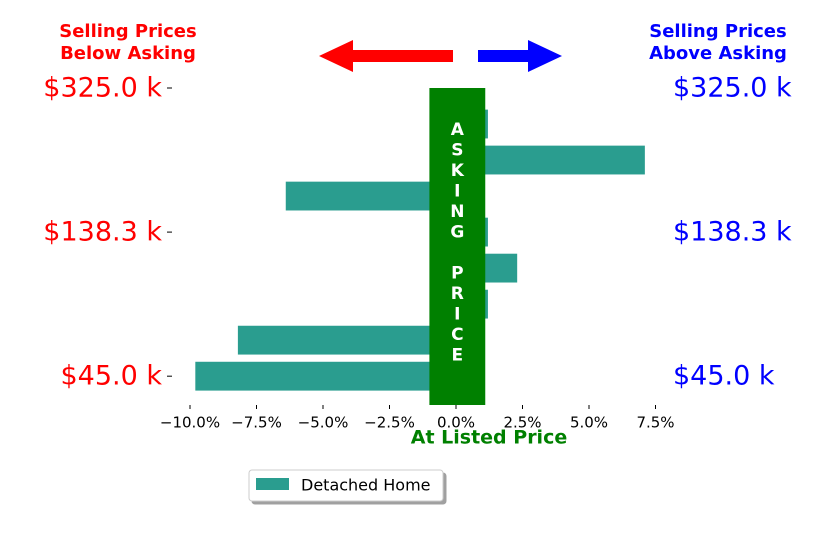 Image resolution: width=834 pixels, height=541 pixels. Describe the element at coordinates (256, 423) in the screenshot. I see `x-tick-label: −7.5%` at that location.